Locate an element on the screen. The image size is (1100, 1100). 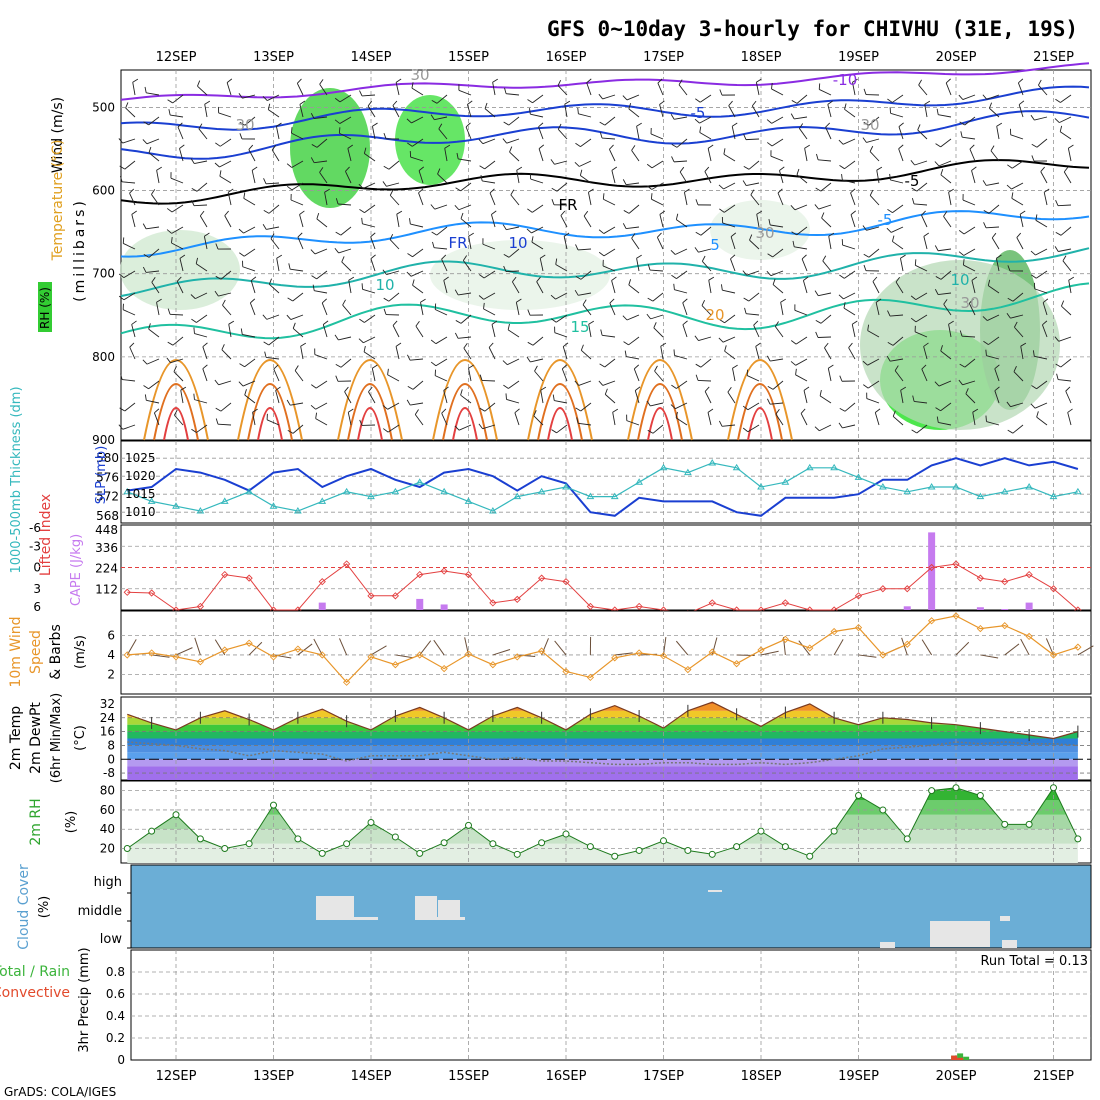
upper-ytick-label: 600 is located at coordinates (103, 191).